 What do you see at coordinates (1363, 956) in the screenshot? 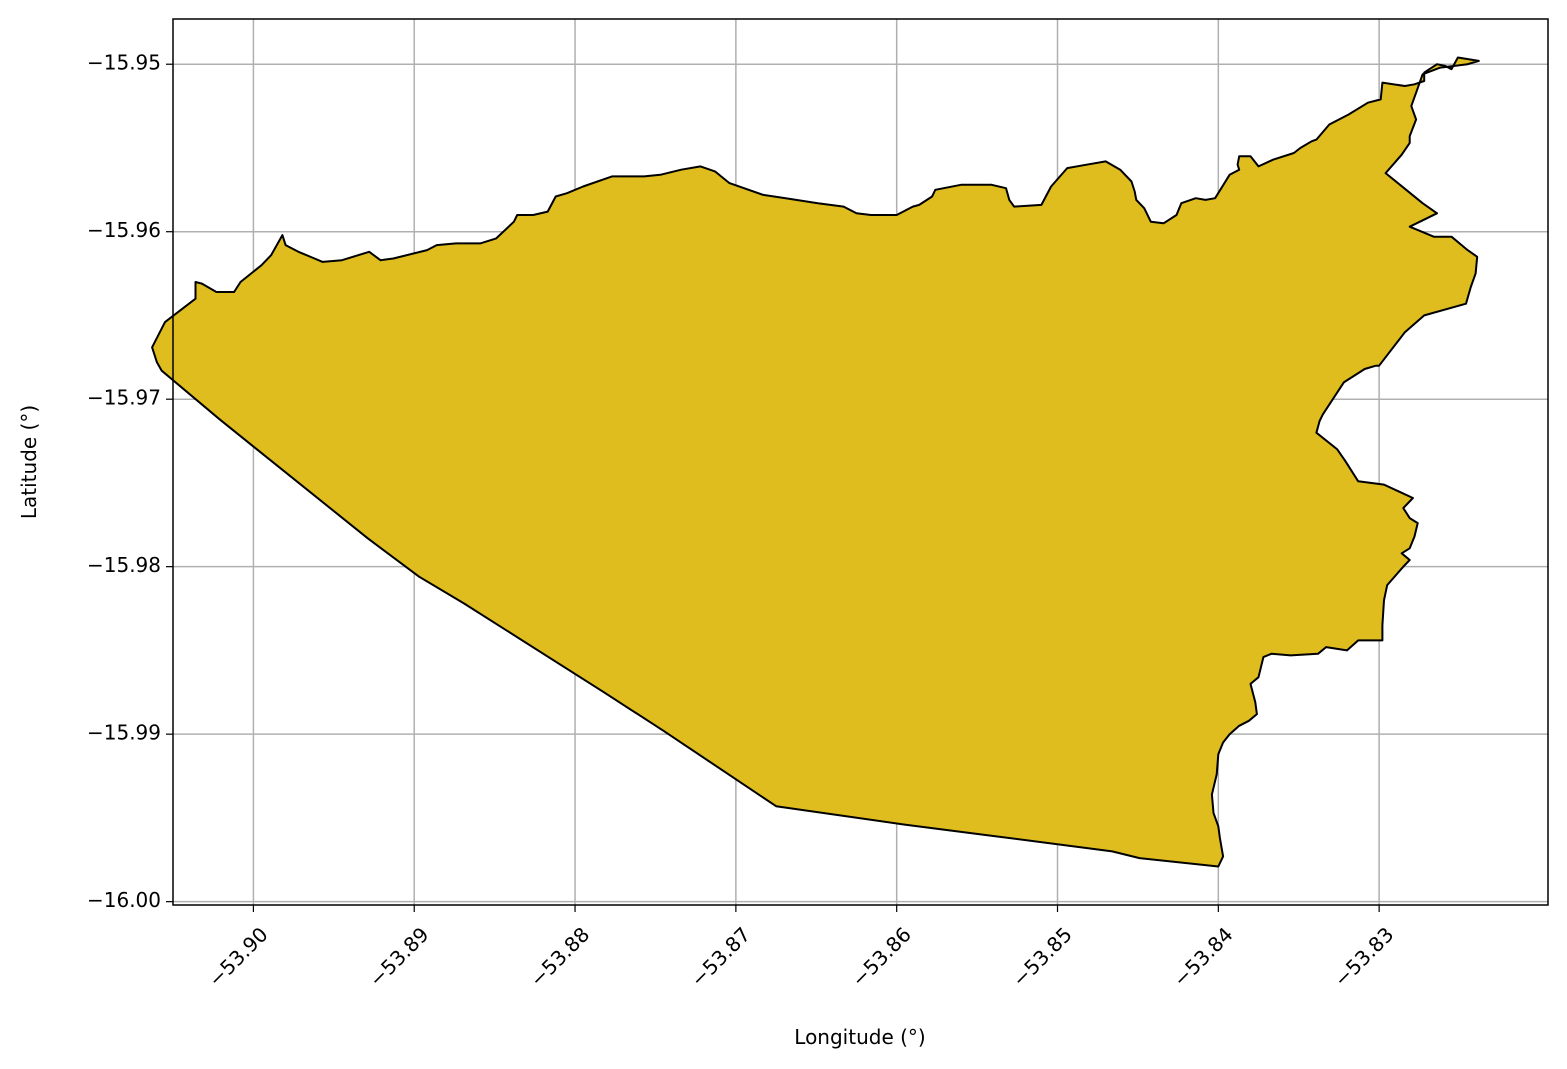
I see `x-tick-label: −53.83` at bounding box center [1363, 956].